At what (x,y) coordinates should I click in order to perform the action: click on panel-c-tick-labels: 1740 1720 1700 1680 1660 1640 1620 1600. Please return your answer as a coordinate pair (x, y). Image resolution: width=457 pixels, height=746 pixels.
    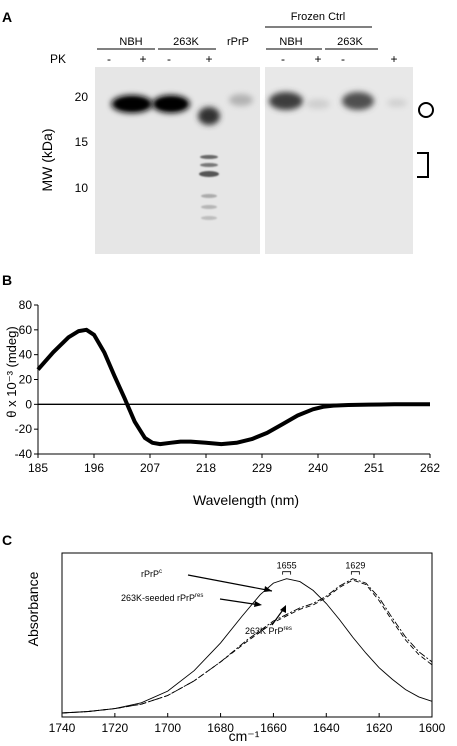
    Looking at the image, I should click on (247, 728).